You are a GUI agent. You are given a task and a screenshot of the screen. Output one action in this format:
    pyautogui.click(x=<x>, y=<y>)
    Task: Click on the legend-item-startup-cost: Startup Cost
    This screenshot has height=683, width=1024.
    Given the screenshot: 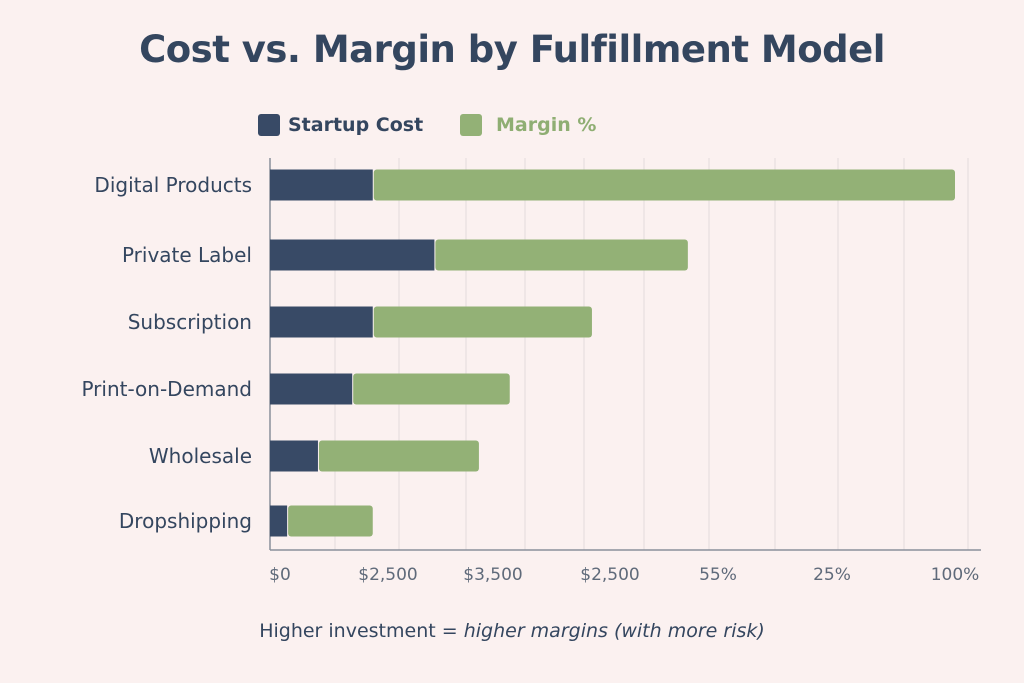 What is the action you would take?
    pyautogui.click(x=340, y=125)
    